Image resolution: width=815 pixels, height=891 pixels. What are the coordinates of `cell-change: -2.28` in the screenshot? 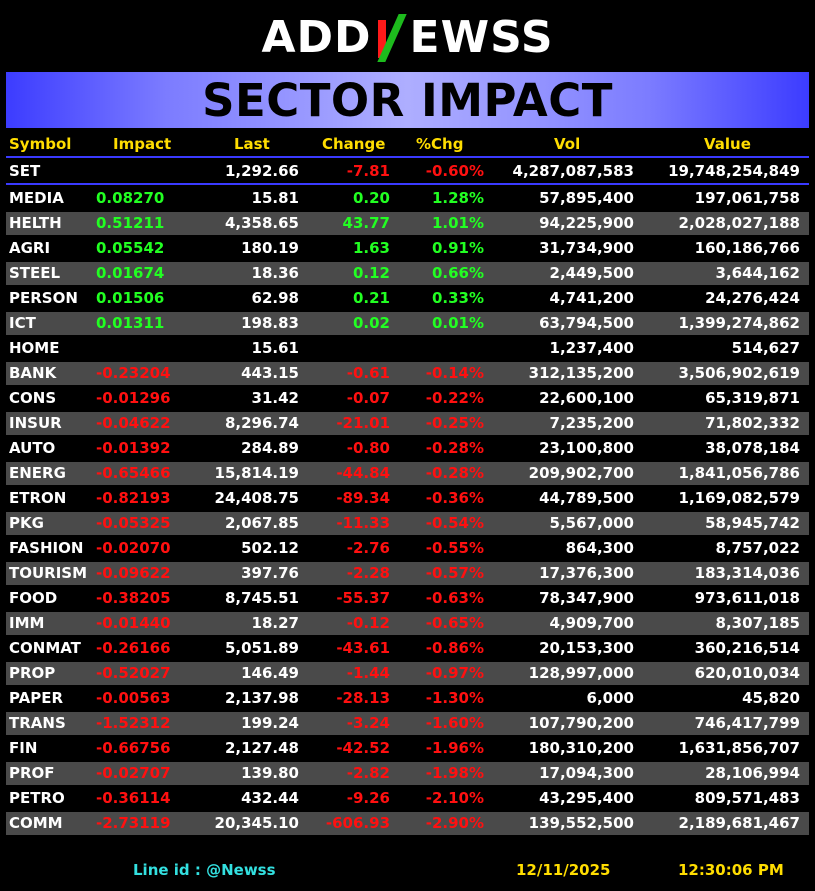 It's located at (368, 573).